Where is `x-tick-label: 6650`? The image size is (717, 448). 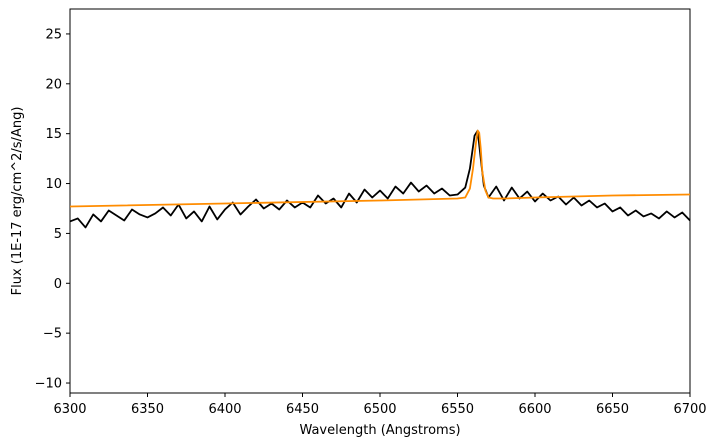 x-tick-label: 6650 is located at coordinates (612, 409).